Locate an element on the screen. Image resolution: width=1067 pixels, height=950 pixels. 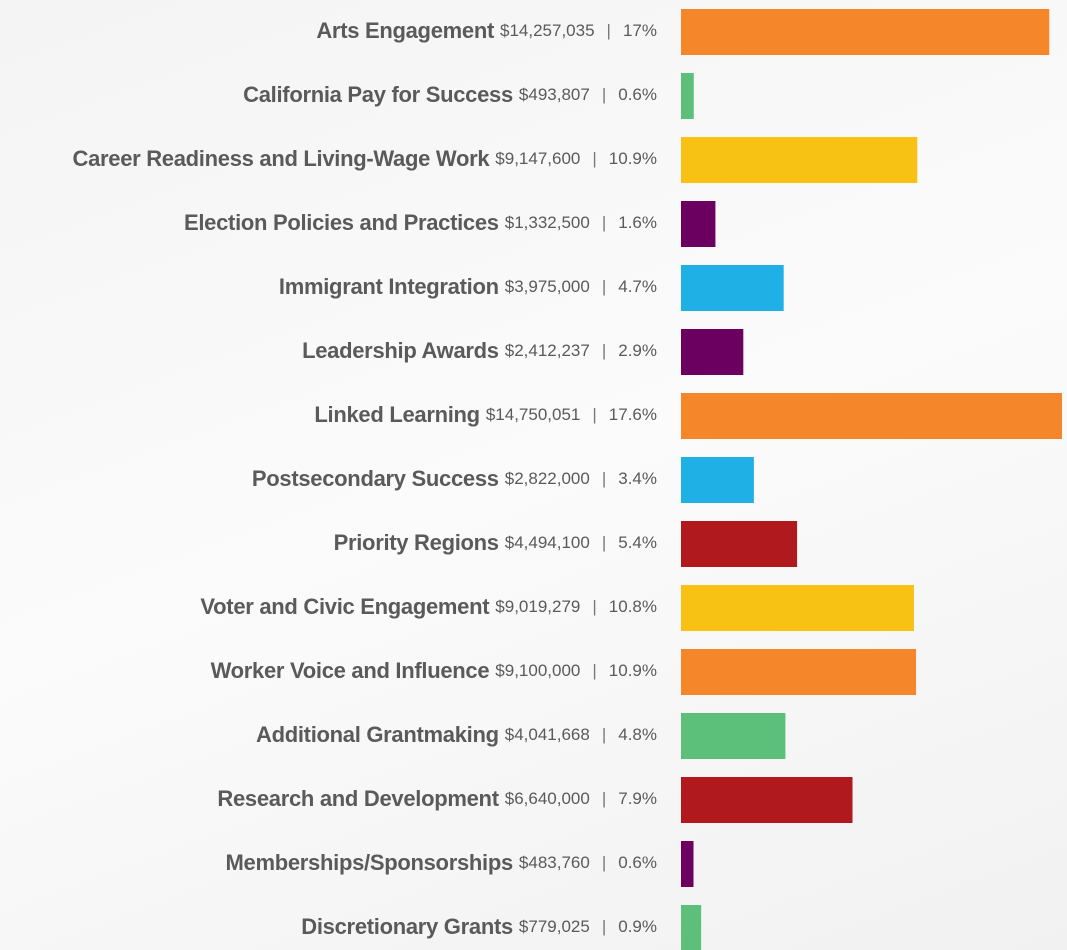
row-label: Priority Regions $4,494,100 | 5.4% is located at coordinates (495, 542).